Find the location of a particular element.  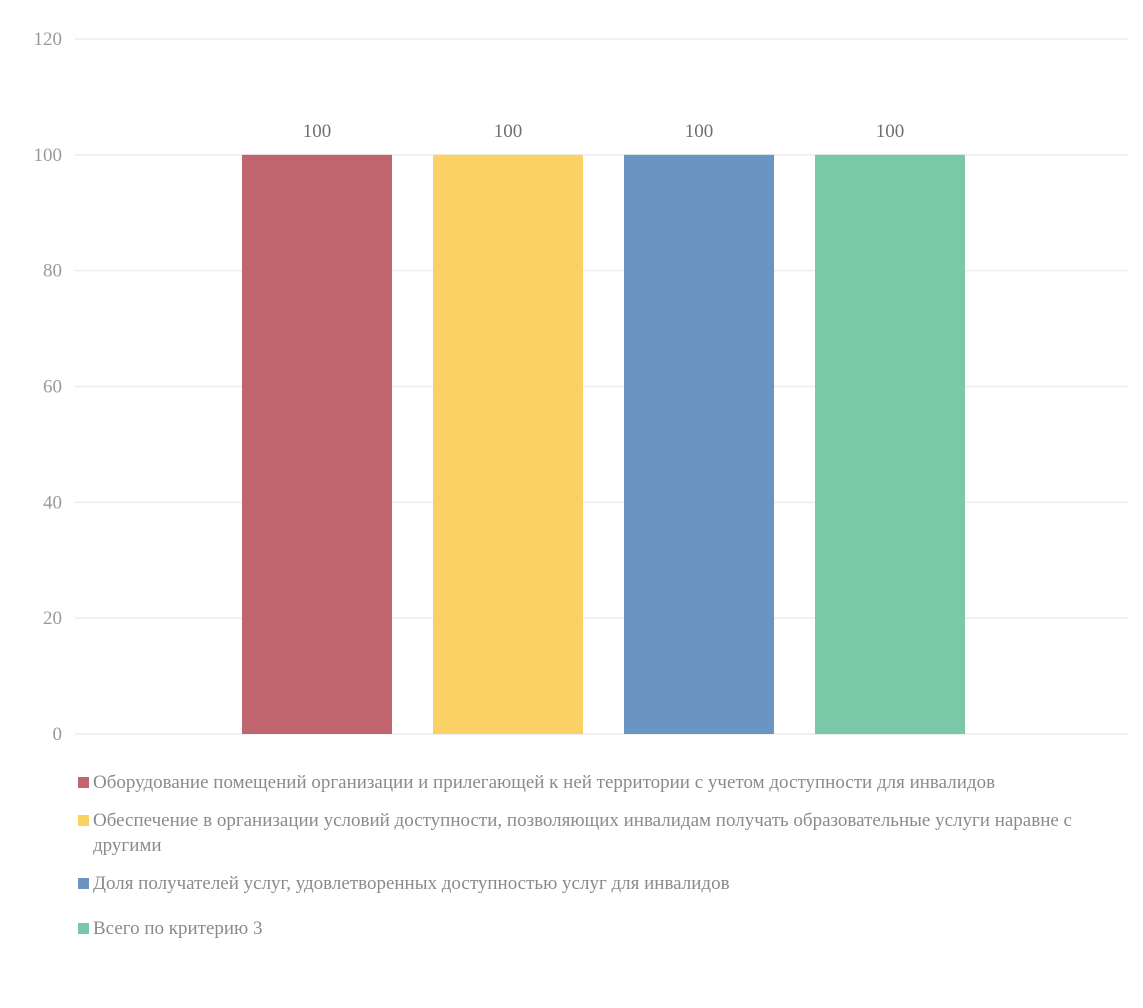

legend-item-total: Всего по критерию 3 is located at coordinates (598, 928).